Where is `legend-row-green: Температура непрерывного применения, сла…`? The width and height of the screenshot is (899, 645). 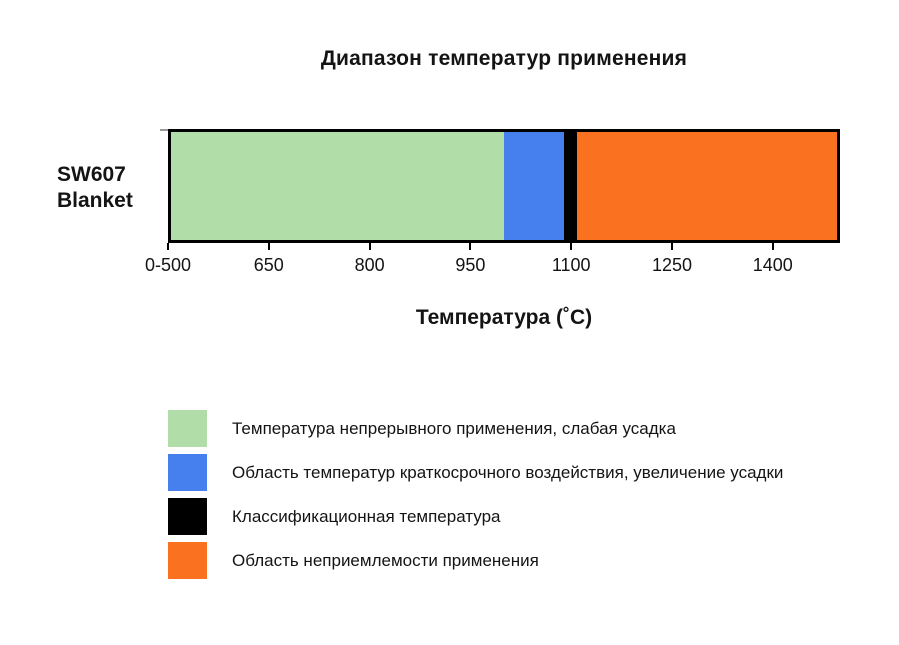 legend-row-green: Температура непрерывного применения, сла… is located at coordinates (475, 428).